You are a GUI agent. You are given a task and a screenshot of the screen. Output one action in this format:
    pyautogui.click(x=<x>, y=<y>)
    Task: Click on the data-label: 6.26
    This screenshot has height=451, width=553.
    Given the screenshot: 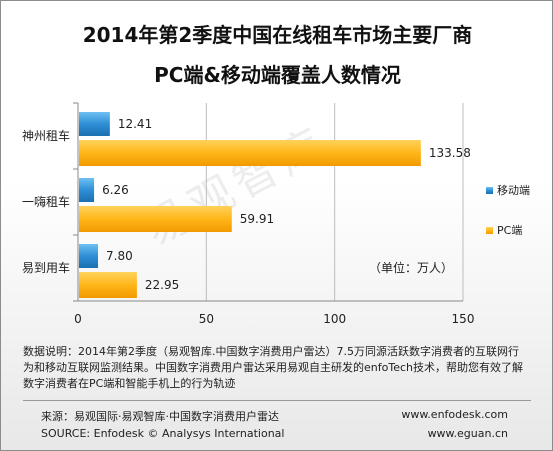 What is the action you would take?
    pyautogui.click(x=115, y=190)
    